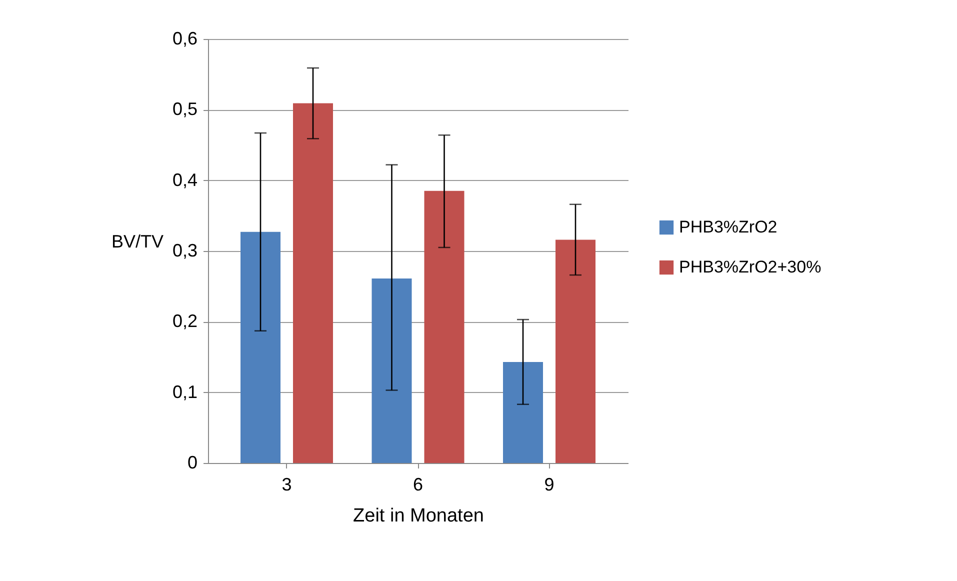 Image resolution: width=957 pixels, height=581 pixels. Describe the element at coordinates (192, 462) in the screenshot. I see `y-tick-label: 0` at that location.